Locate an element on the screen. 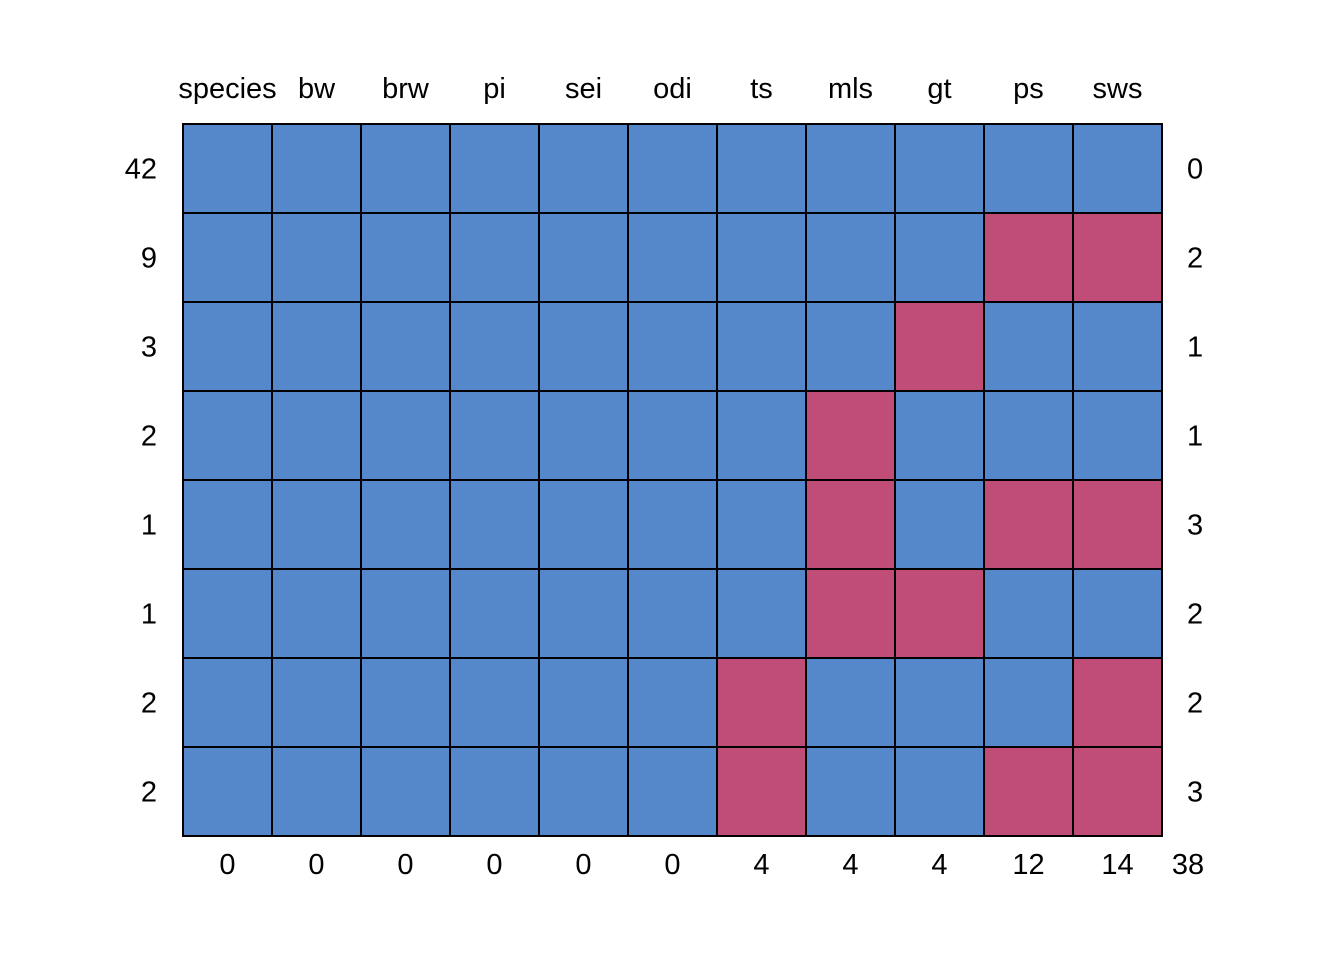  cell-r5-mls-missing is located at coordinates (850, 524).